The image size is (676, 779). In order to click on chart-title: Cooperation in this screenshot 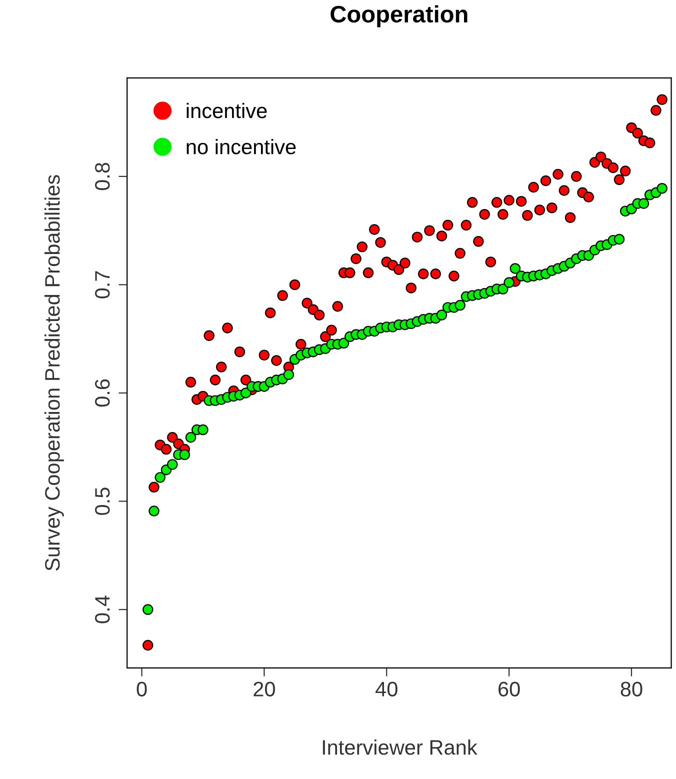, I will do `click(399, 16)`.